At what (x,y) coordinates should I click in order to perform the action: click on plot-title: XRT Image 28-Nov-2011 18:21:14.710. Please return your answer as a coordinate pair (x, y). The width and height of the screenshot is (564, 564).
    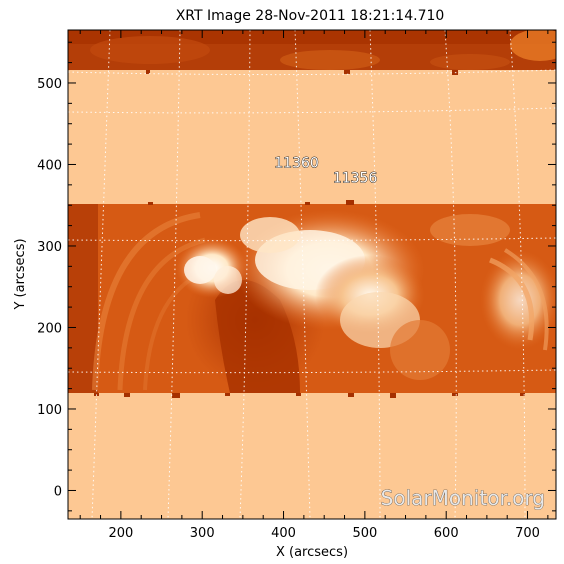
    Looking at the image, I should click on (310, 16).